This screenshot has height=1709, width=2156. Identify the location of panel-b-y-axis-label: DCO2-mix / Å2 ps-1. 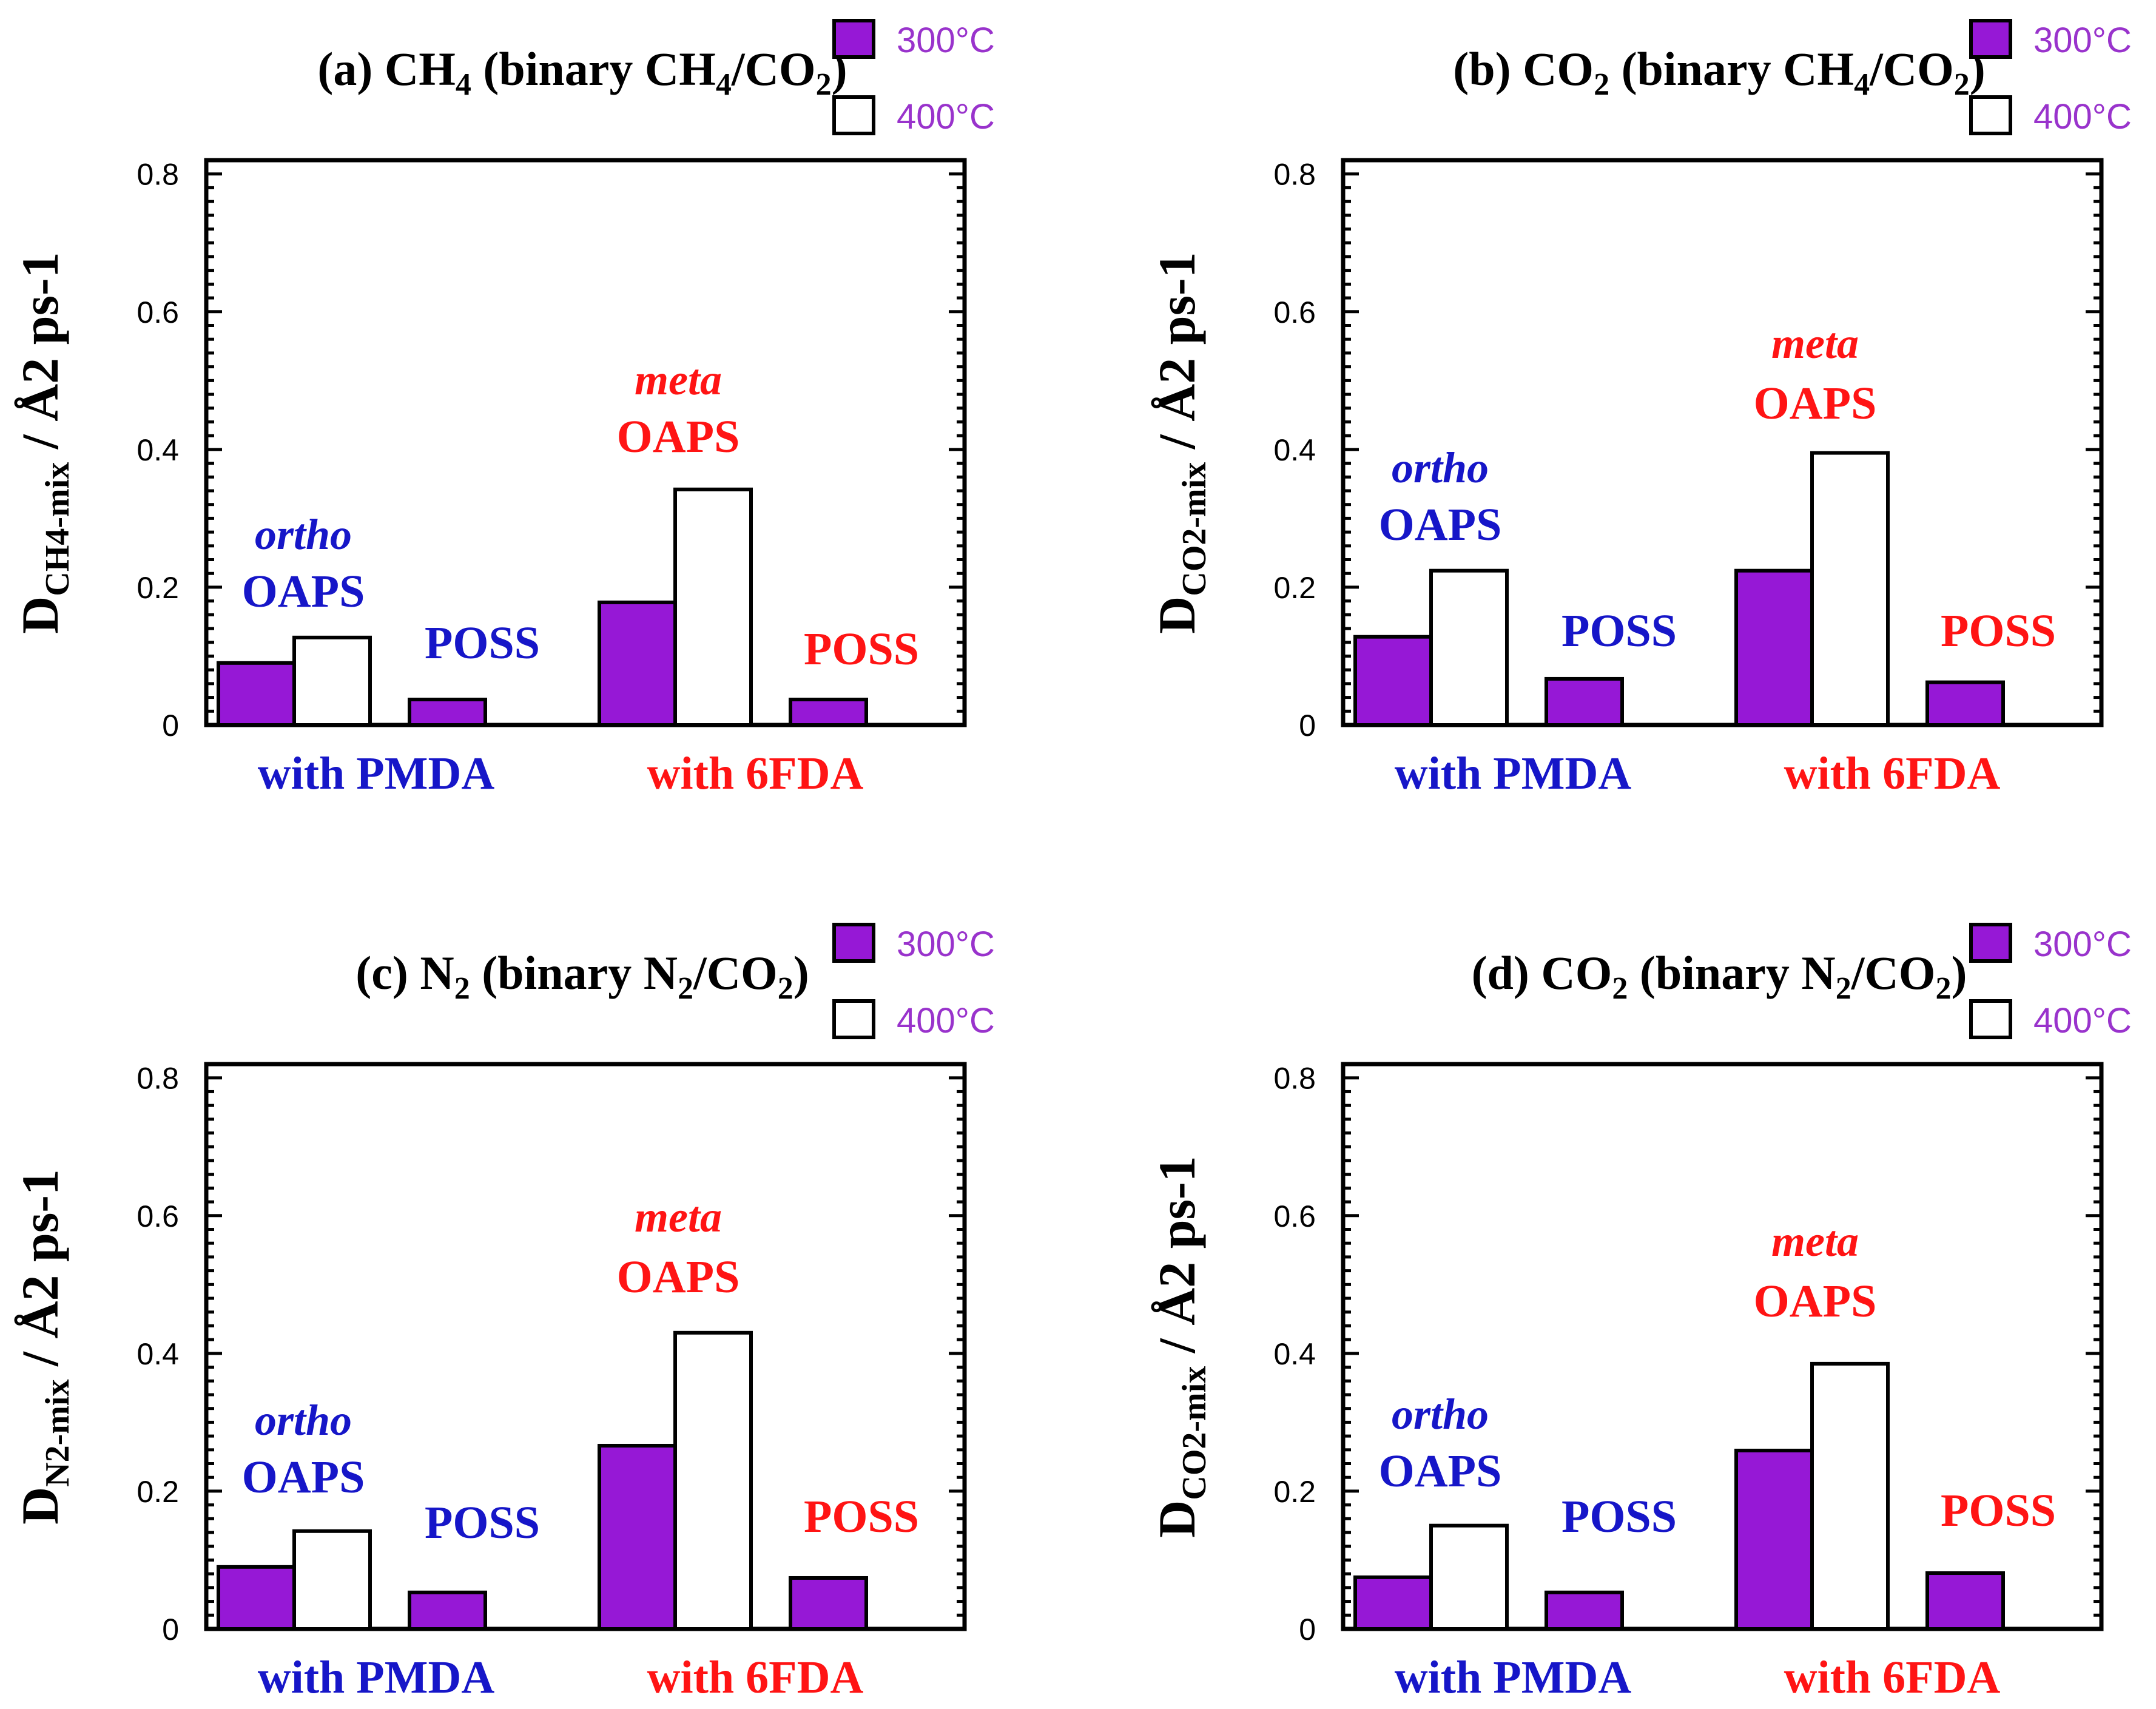
(1180, 442).